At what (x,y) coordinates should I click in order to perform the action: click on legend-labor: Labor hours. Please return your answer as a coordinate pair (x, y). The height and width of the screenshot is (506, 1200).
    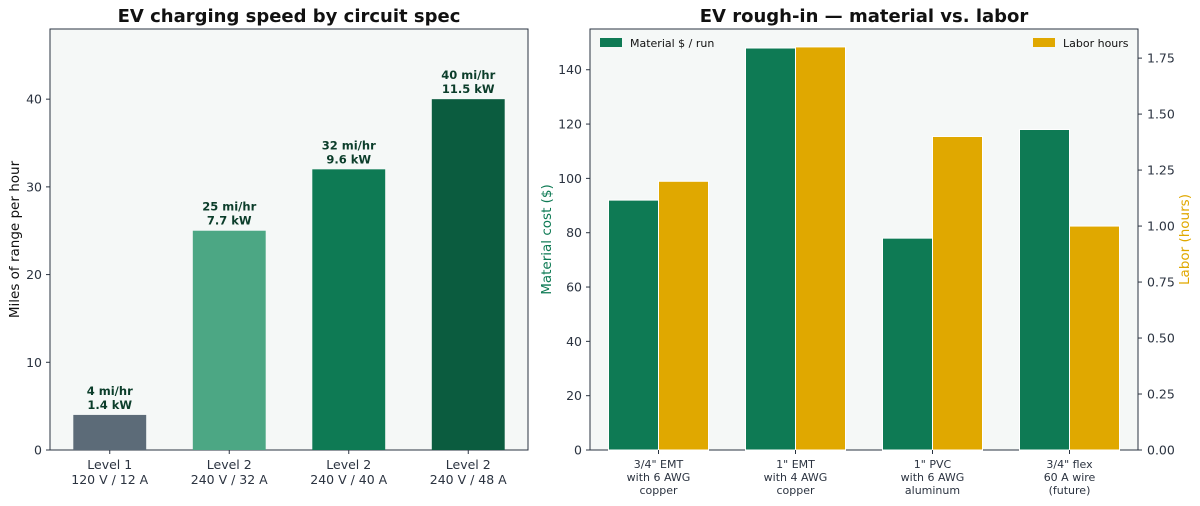
    Looking at the image, I should click on (1081, 43).